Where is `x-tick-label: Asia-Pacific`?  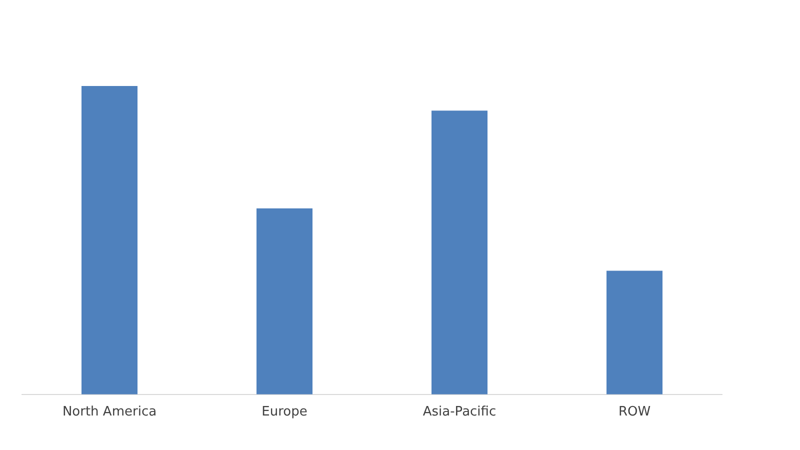
x-tick-label: Asia-Pacific is located at coordinates (459, 412).